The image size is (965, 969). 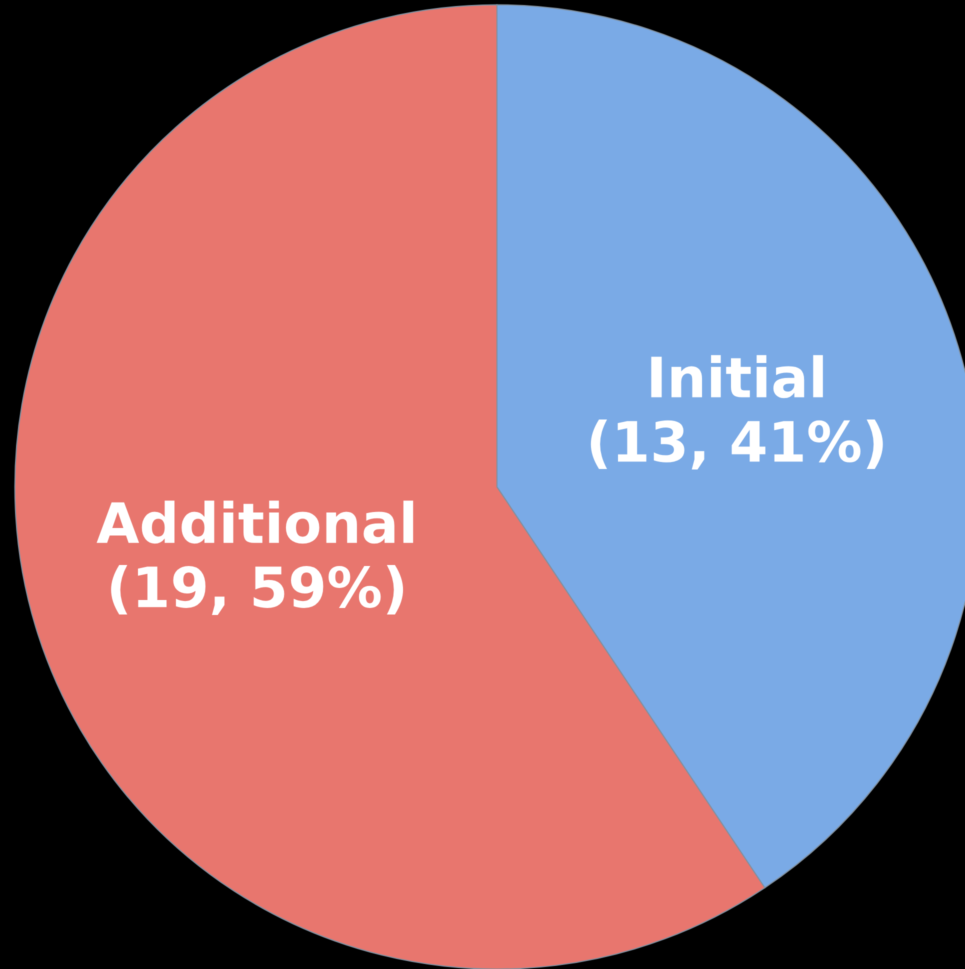 What do you see at coordinates (737, 376) in the screenshot?
I see `slice-label: Initial` at bounding box center [737, 376].